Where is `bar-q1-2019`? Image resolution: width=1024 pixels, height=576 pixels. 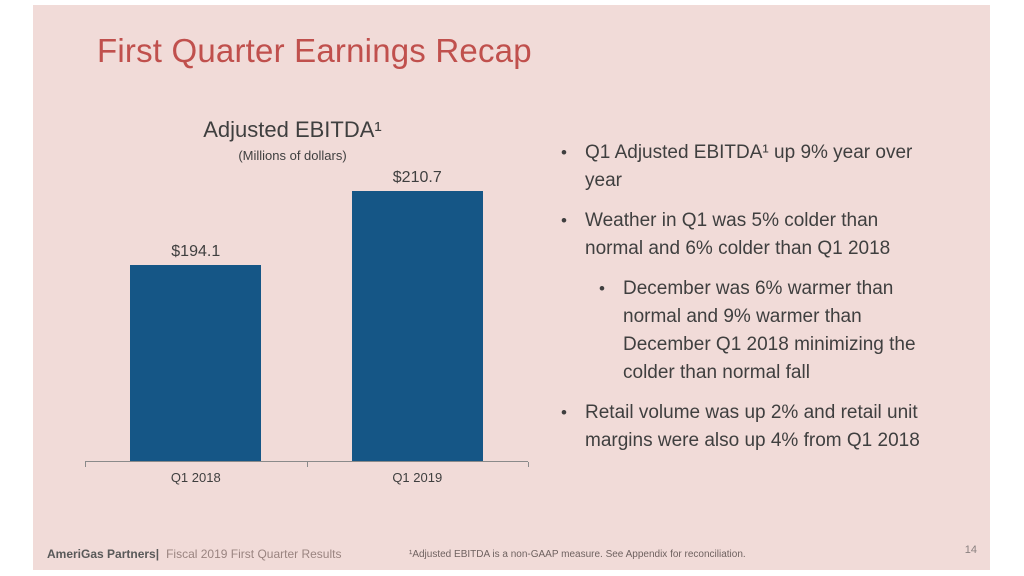 bar-q1-2019 is located at coordinates (417, 326).